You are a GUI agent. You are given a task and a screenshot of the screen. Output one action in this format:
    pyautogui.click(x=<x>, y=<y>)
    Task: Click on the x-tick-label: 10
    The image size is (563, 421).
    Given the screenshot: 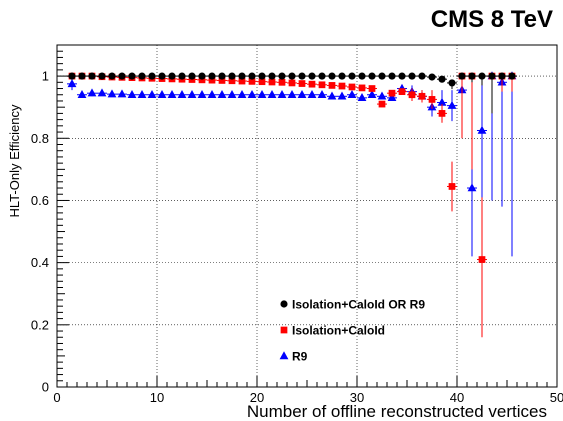 What is the action you would take?
    pyautogui.click(x=157, y=397)
    